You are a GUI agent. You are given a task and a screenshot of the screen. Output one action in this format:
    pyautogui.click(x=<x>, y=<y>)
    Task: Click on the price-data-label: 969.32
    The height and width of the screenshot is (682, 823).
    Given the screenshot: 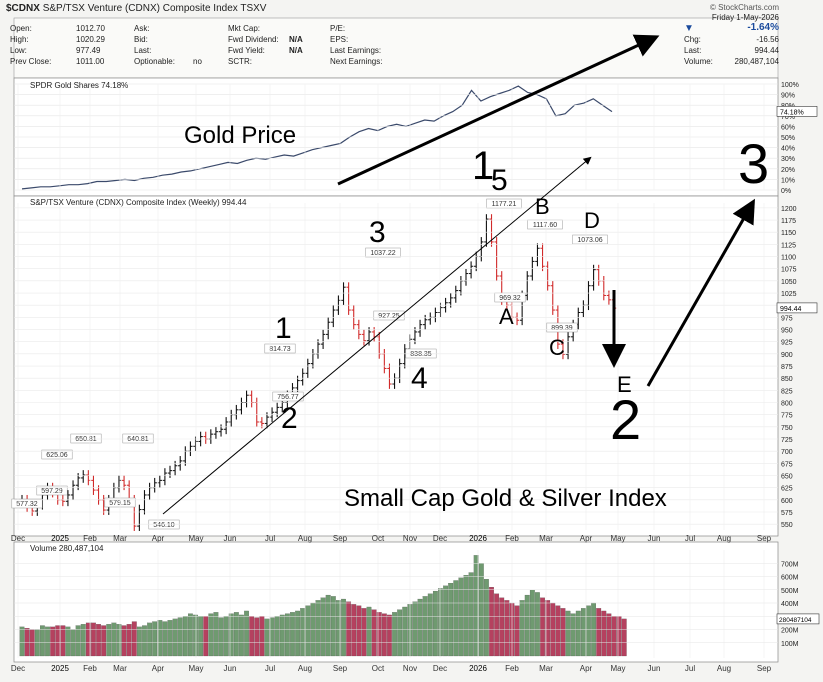 What is the action you would take?
    pyautogui.click(x=510, y=298)
    